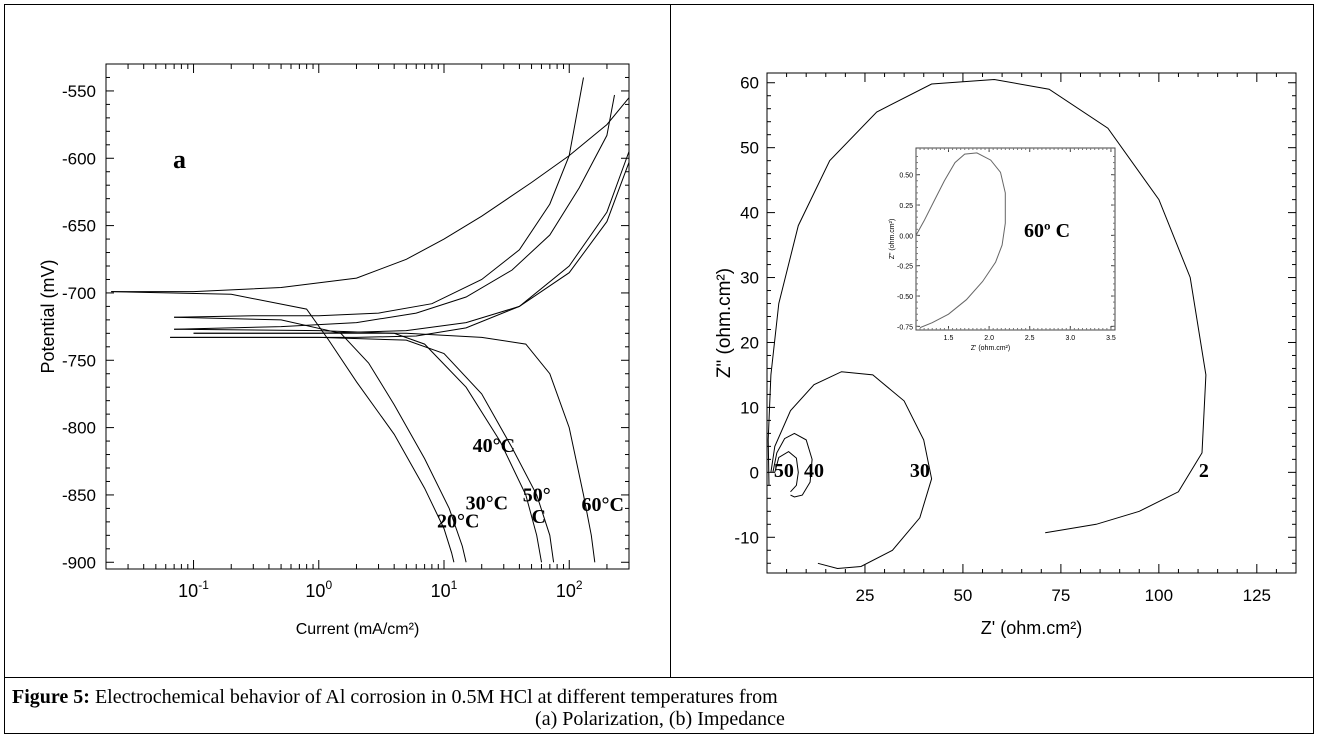 The width and height of the screenshot is (1318, 738). What do you see at coordinates (749, 278) in the screenshot?
I see `y-tick-label: 30` at bounding box center [749, 278].